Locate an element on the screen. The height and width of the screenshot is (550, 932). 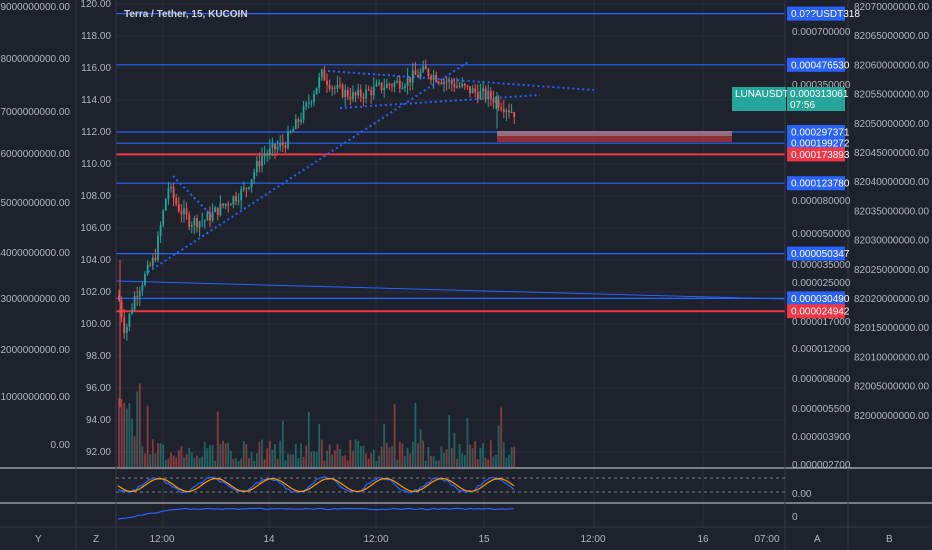
axis-letter-a: A is located at coordinates (817, 539).